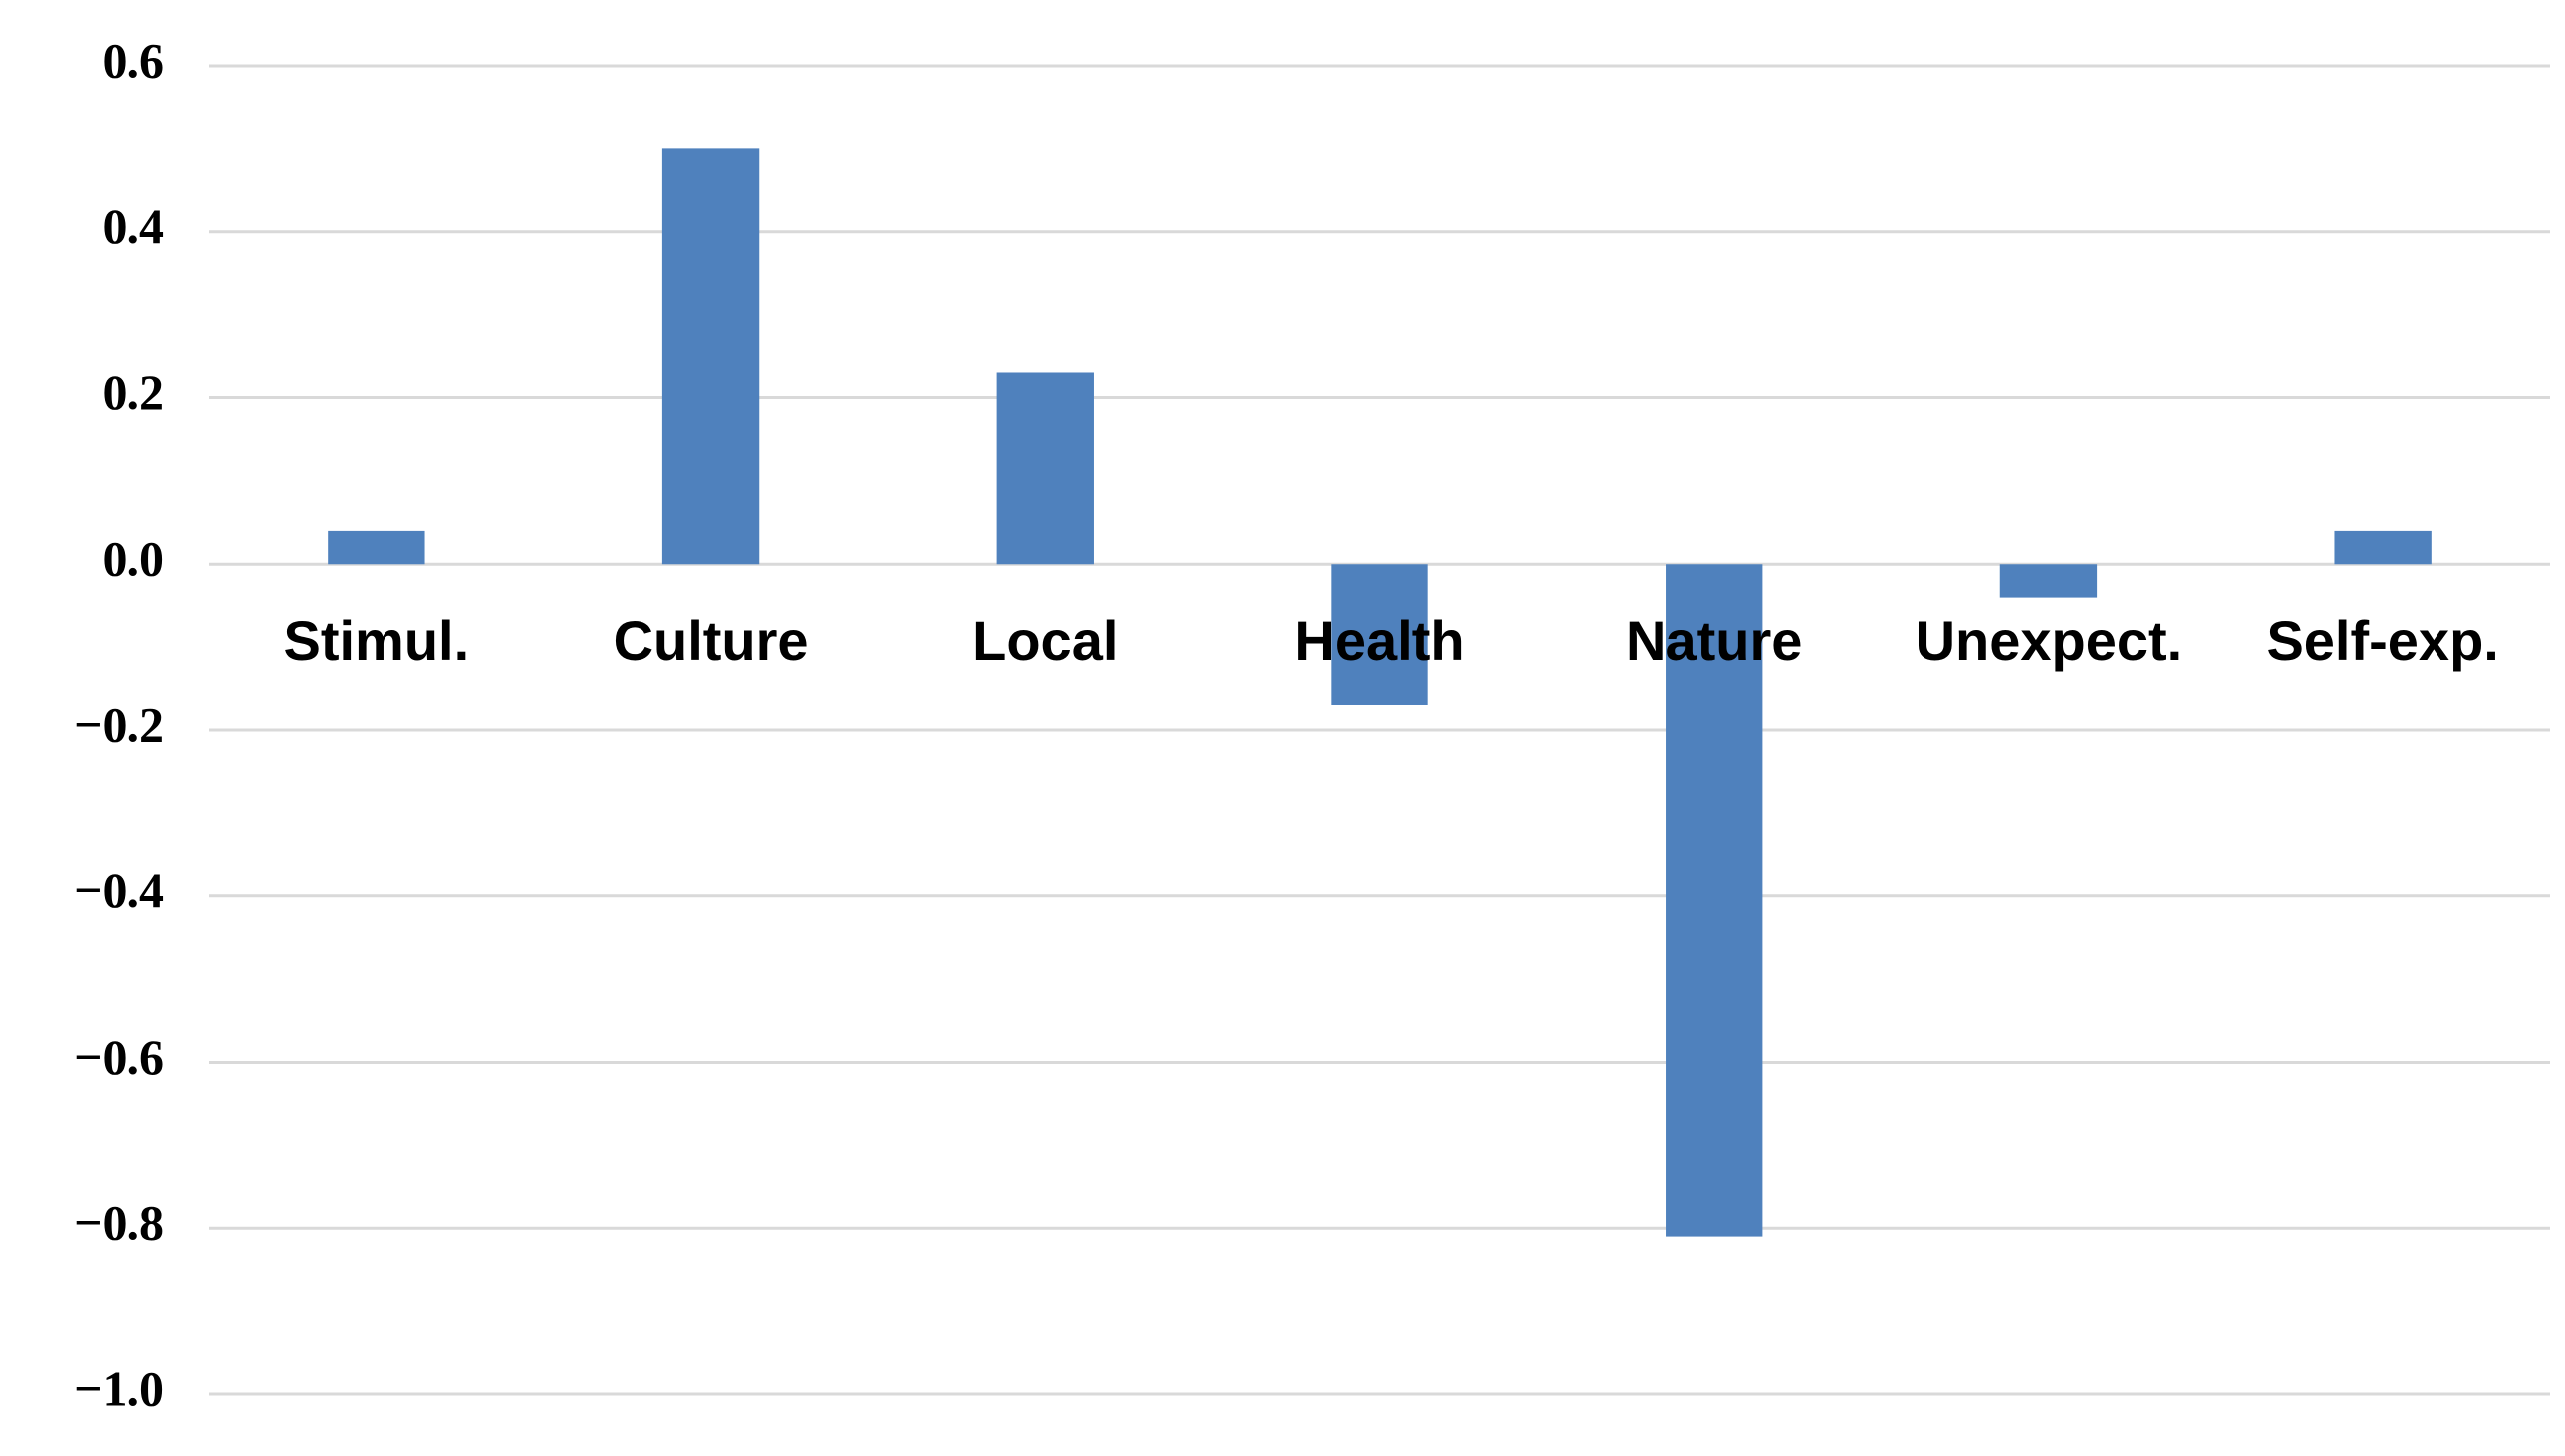  What do you see at coordinates (1379, 640) in the screenshot?
I see `x-tick-label: Health` at bounding box center [1379, 640].